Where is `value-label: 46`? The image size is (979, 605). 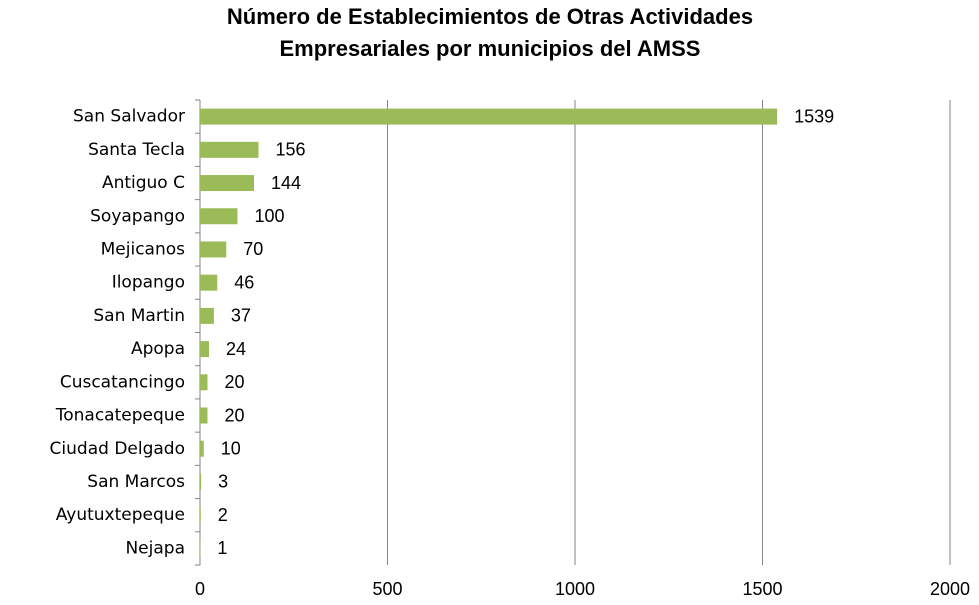 value-label: 46 is located at coordinates (244, 282).